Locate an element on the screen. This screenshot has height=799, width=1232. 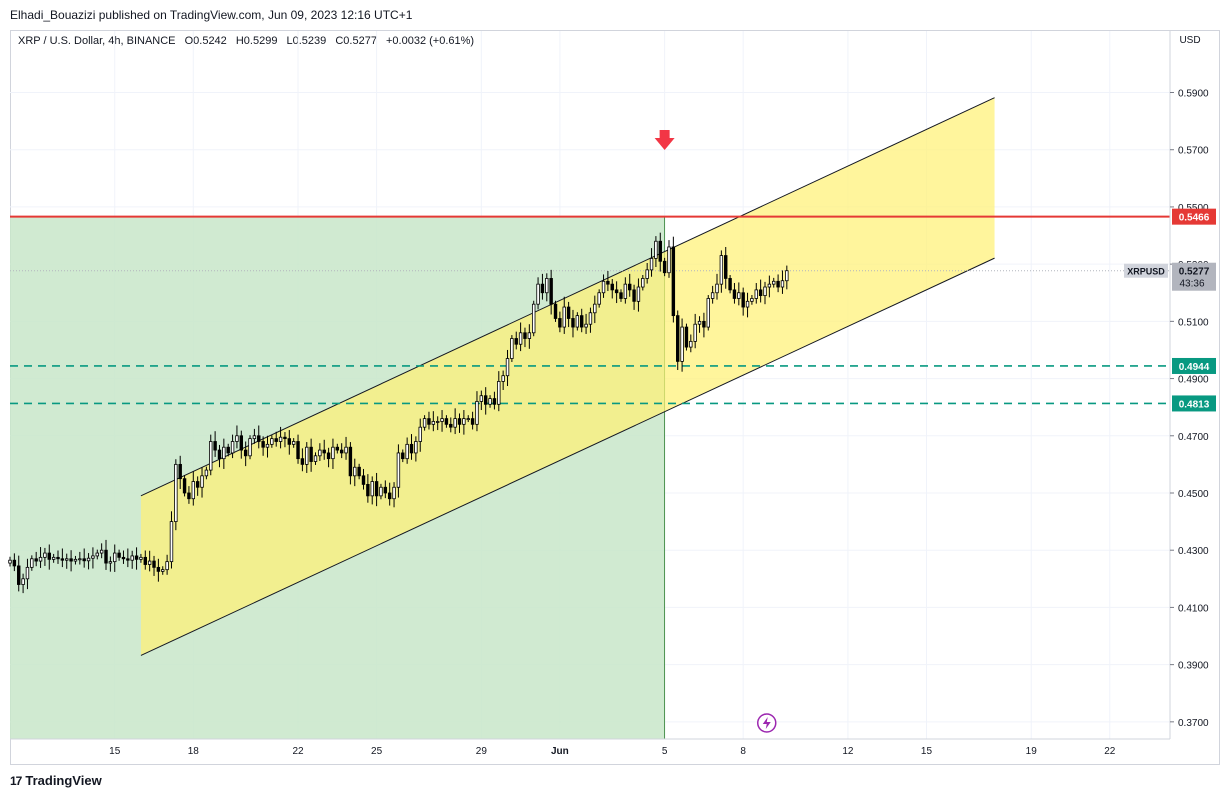
tradingview-logo-icon: 17 is located at coordinates (16, 780).